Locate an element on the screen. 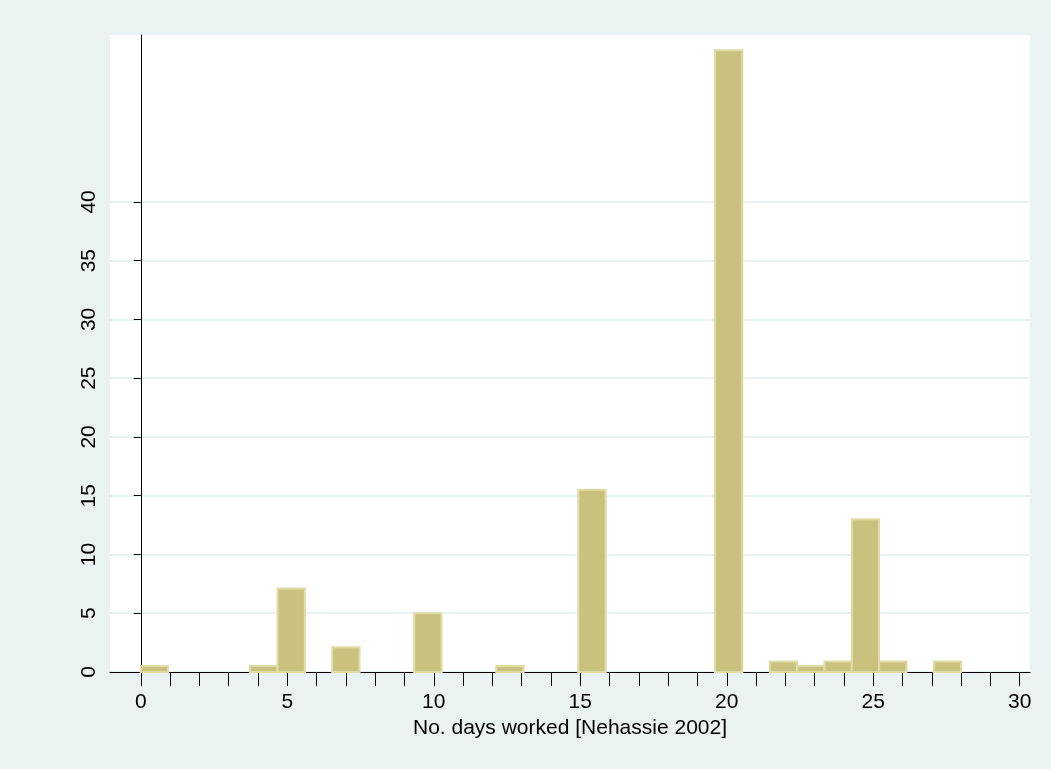 The height and width of the screenshot is (769, 1051). x-tick-label: 0 is located at coordinates (140, 700).